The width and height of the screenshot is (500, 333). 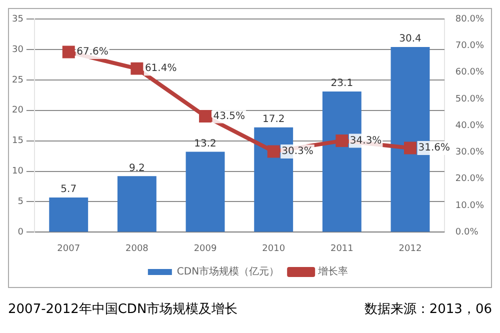 I want to click on y-tick-label: 30, so click(x=18, y=49).